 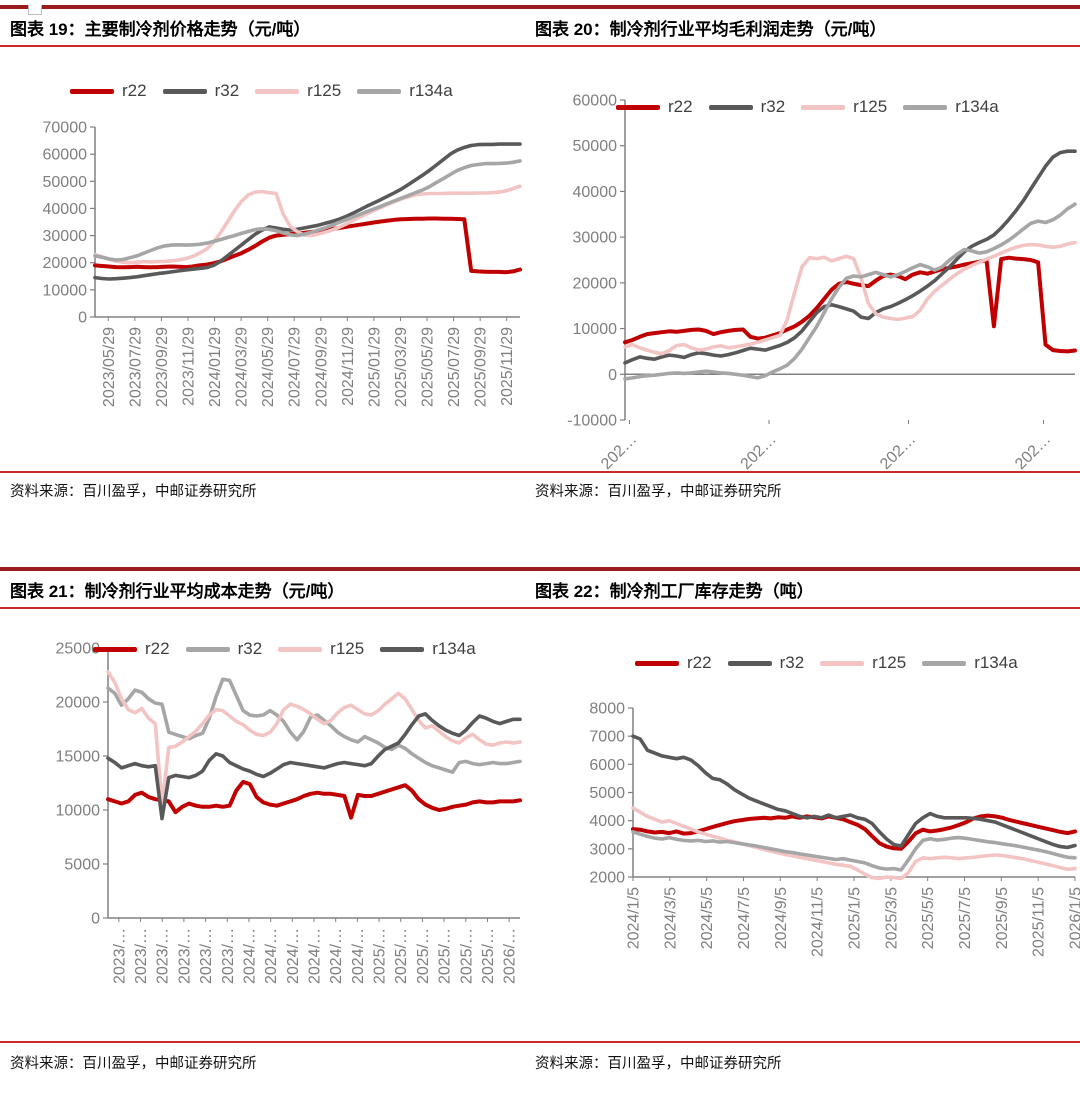 I want to click on x-tick-label: 2025/11/29, so click(x=507, y=366).